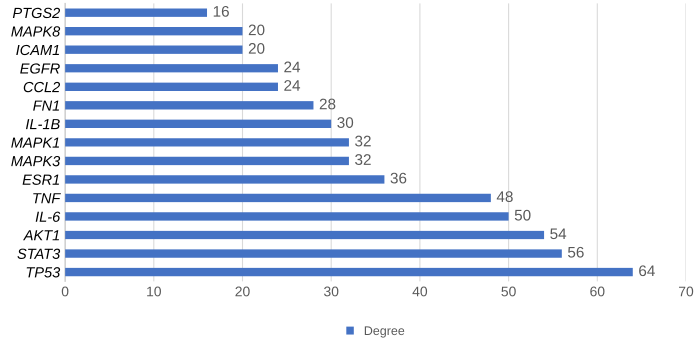 This screenshot has width=700, height=341. I want to click on x-tick-label: 50, so click(508, 291).